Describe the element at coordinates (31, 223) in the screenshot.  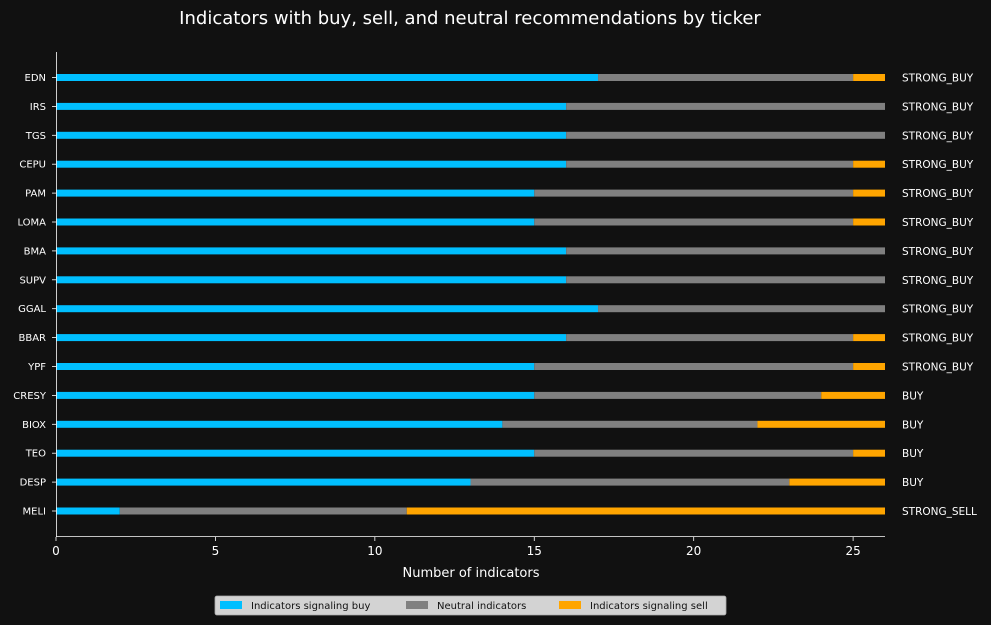
I see `y-tick-label: LOMA` at that location.